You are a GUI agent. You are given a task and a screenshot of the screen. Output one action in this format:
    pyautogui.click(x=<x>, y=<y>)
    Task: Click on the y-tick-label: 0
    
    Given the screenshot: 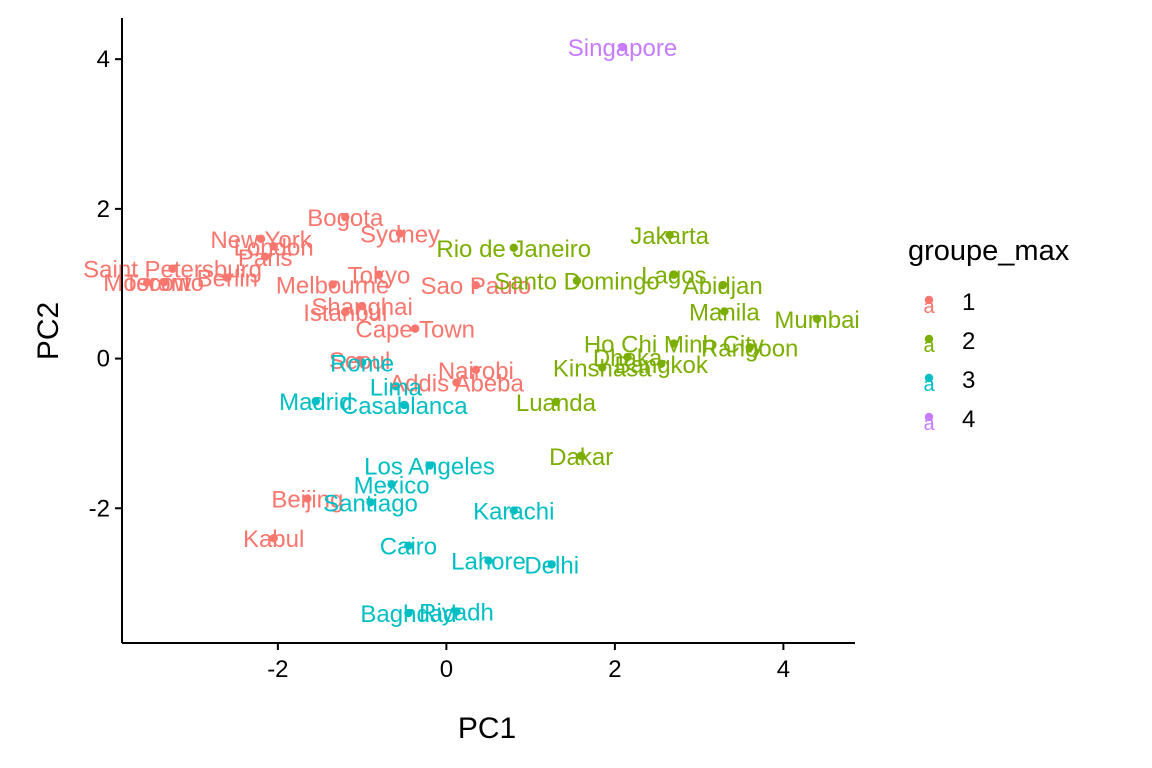 What is the action you would take?
    pyautogui.click(x=103, y=359)
    